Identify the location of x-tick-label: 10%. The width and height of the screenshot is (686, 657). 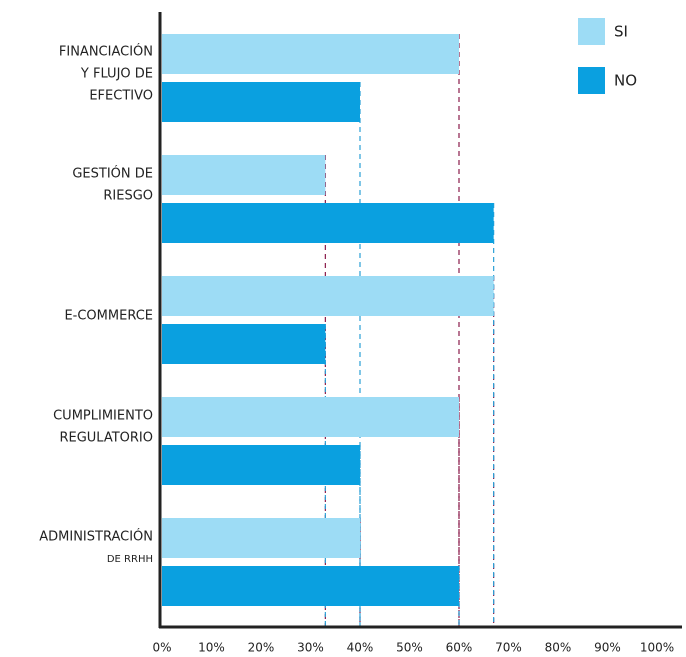
(211, 648).